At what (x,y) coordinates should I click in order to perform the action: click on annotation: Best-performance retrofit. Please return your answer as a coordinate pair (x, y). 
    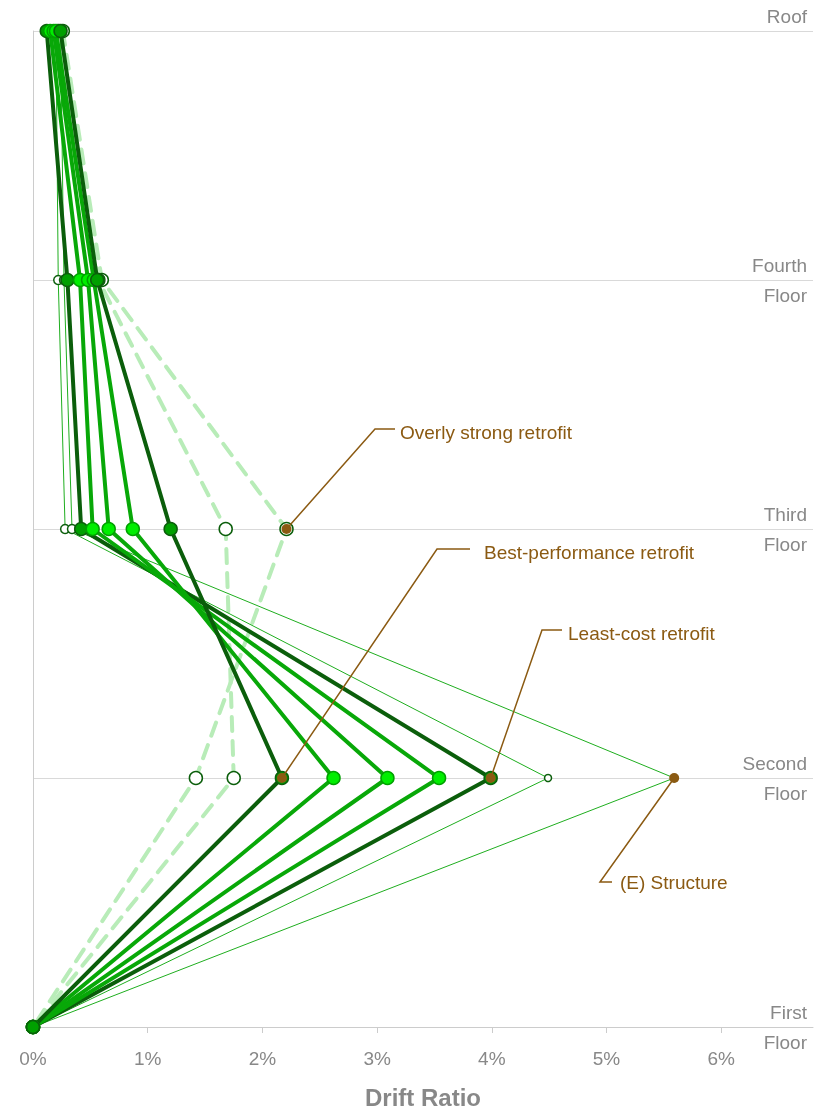
    Looking at the image, I should click on (589, 552).